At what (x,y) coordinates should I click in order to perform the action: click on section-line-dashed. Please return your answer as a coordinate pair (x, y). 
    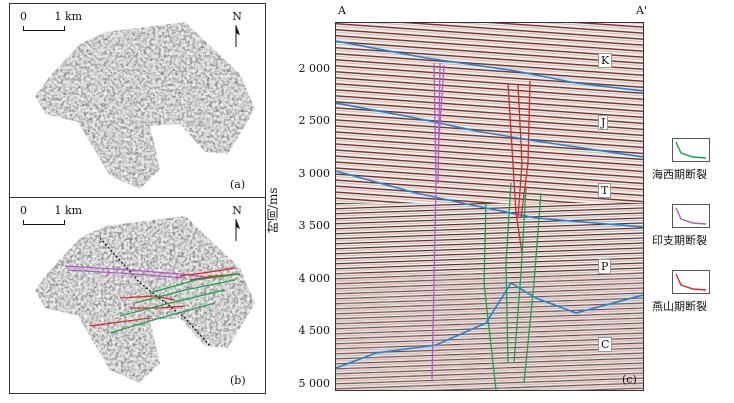
    Looking at the image, I should click on (155, 292).